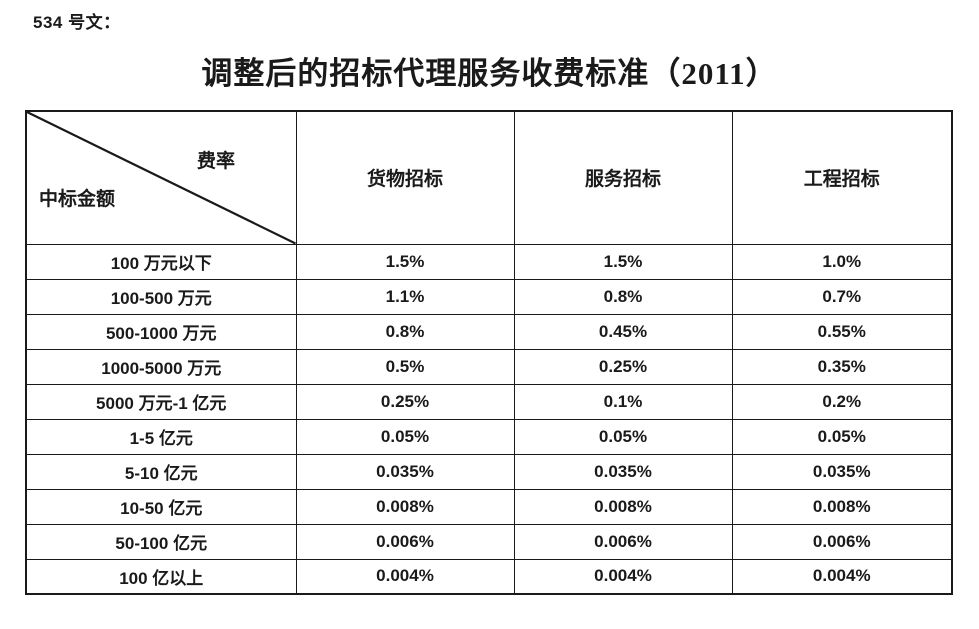  I want to click on diagonal-header-cell: 费率 中标金额, so click(161, 177).